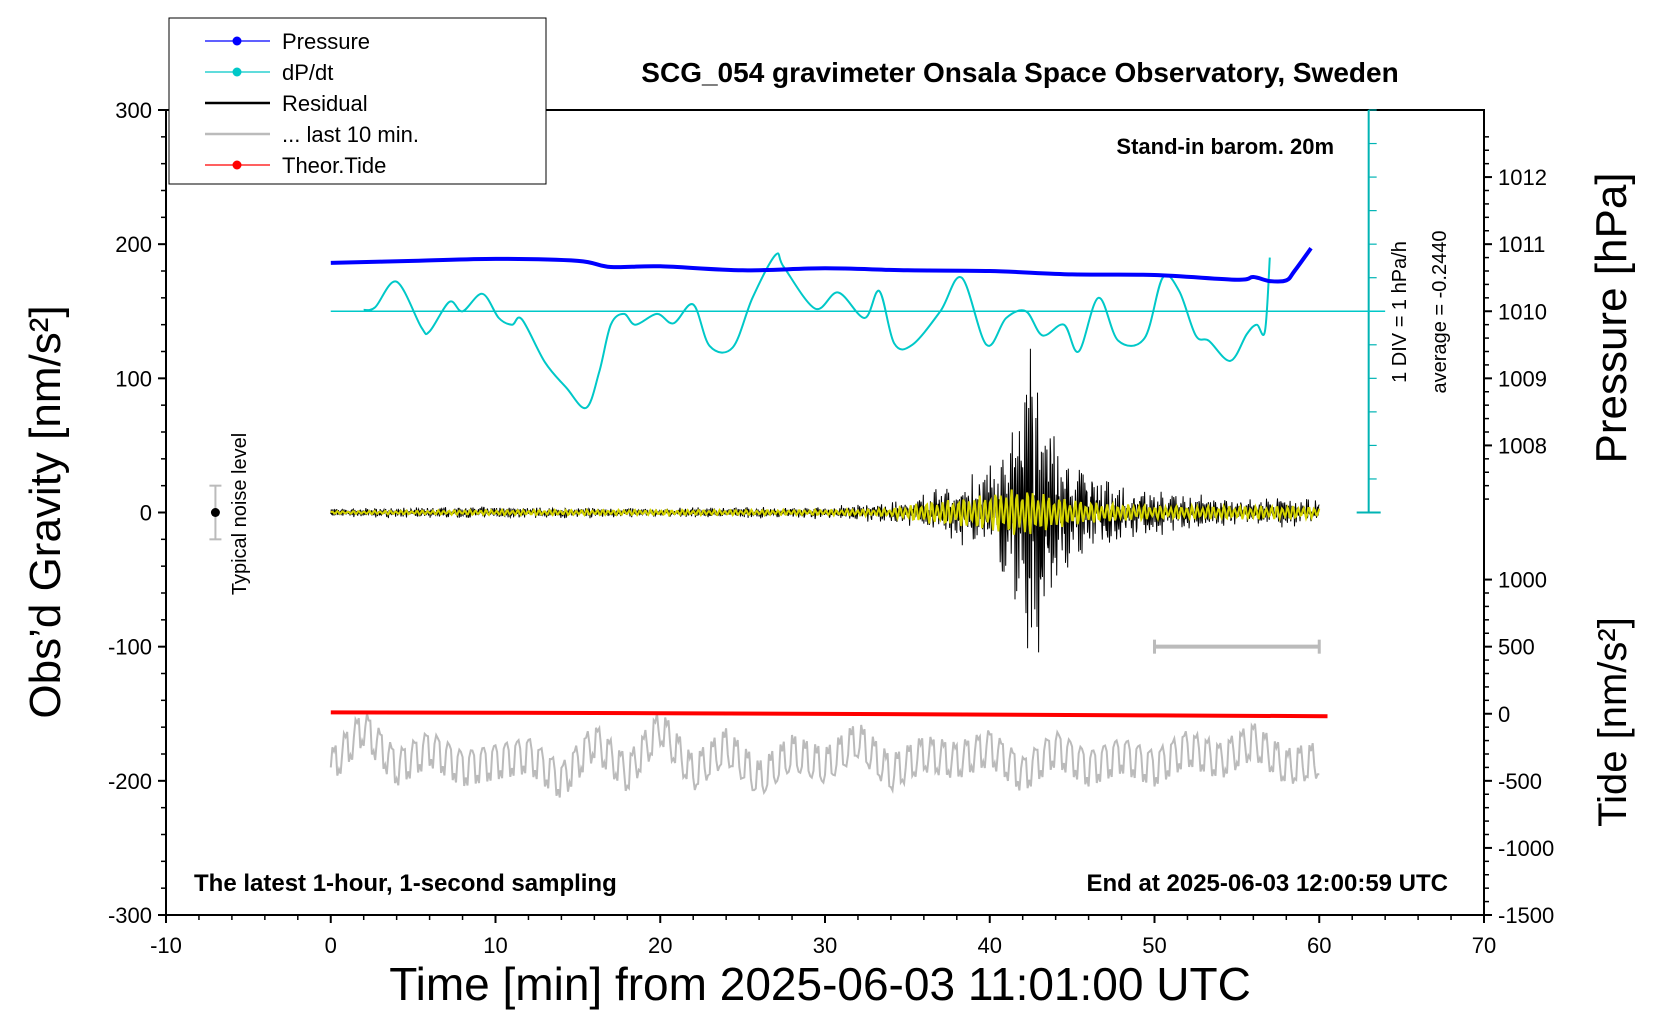 The image size is (1660, 1020). What do you see at coordinates (130, 915) in the screenshot?
I see `y-tick-label: -300` at bounding box center [130, 915].